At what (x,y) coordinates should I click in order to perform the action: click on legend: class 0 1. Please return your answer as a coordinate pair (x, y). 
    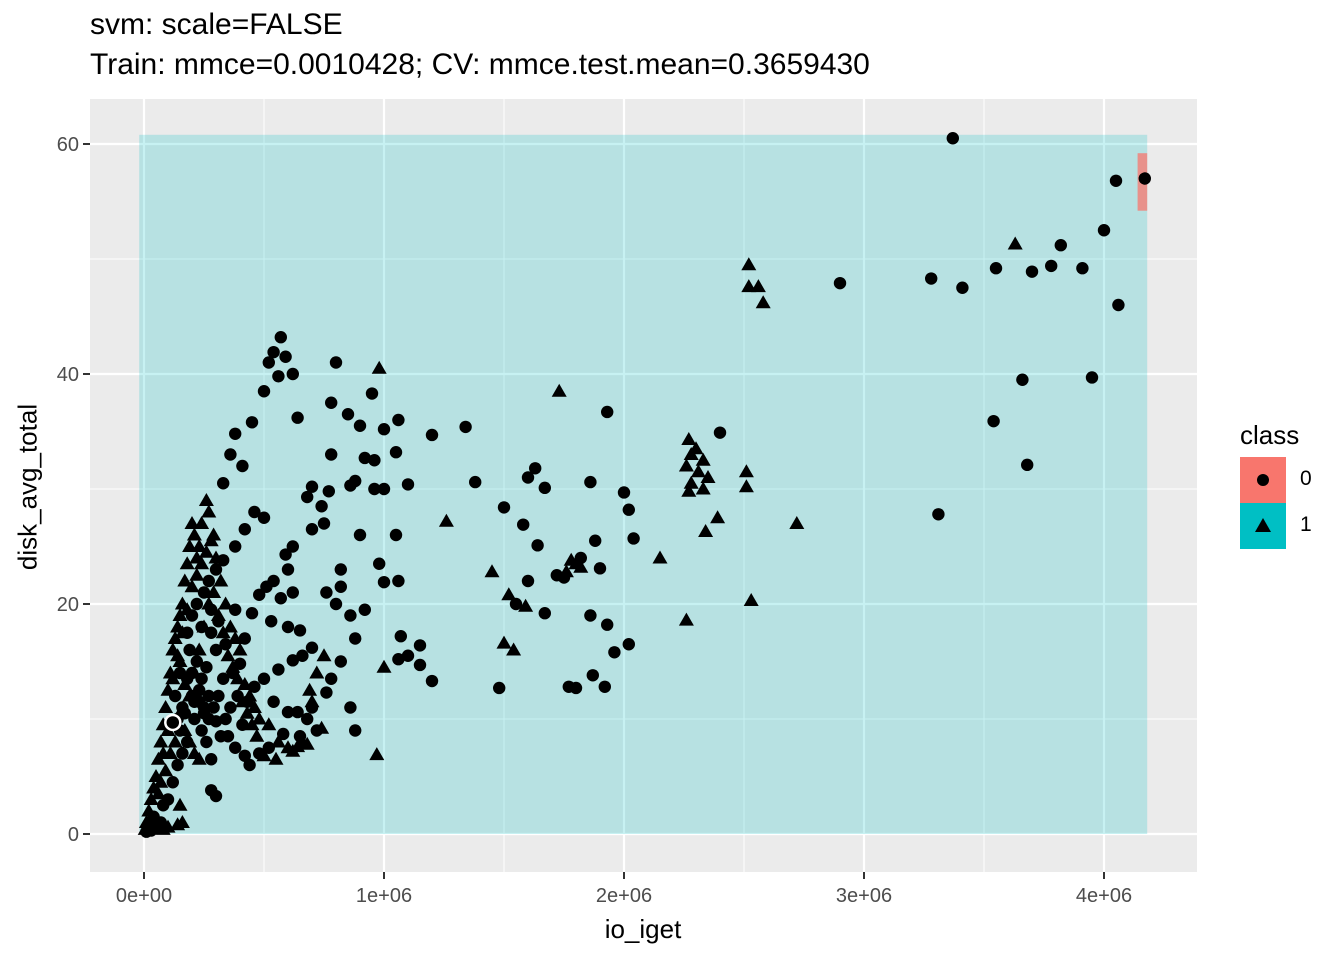
    Looking at the image, I should click on (1290, 484).